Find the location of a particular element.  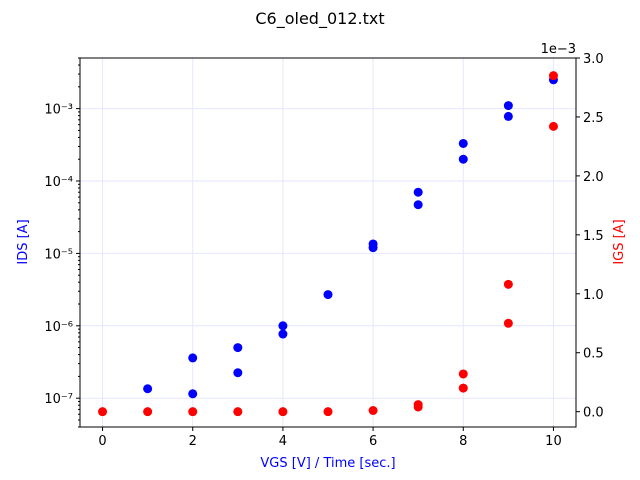

y-axis-left: 10⁻⁷ 10⁻⁶ 10⁻⁵ 10⁻⁴ 10⁻³ is located at coordinates (62, 242).